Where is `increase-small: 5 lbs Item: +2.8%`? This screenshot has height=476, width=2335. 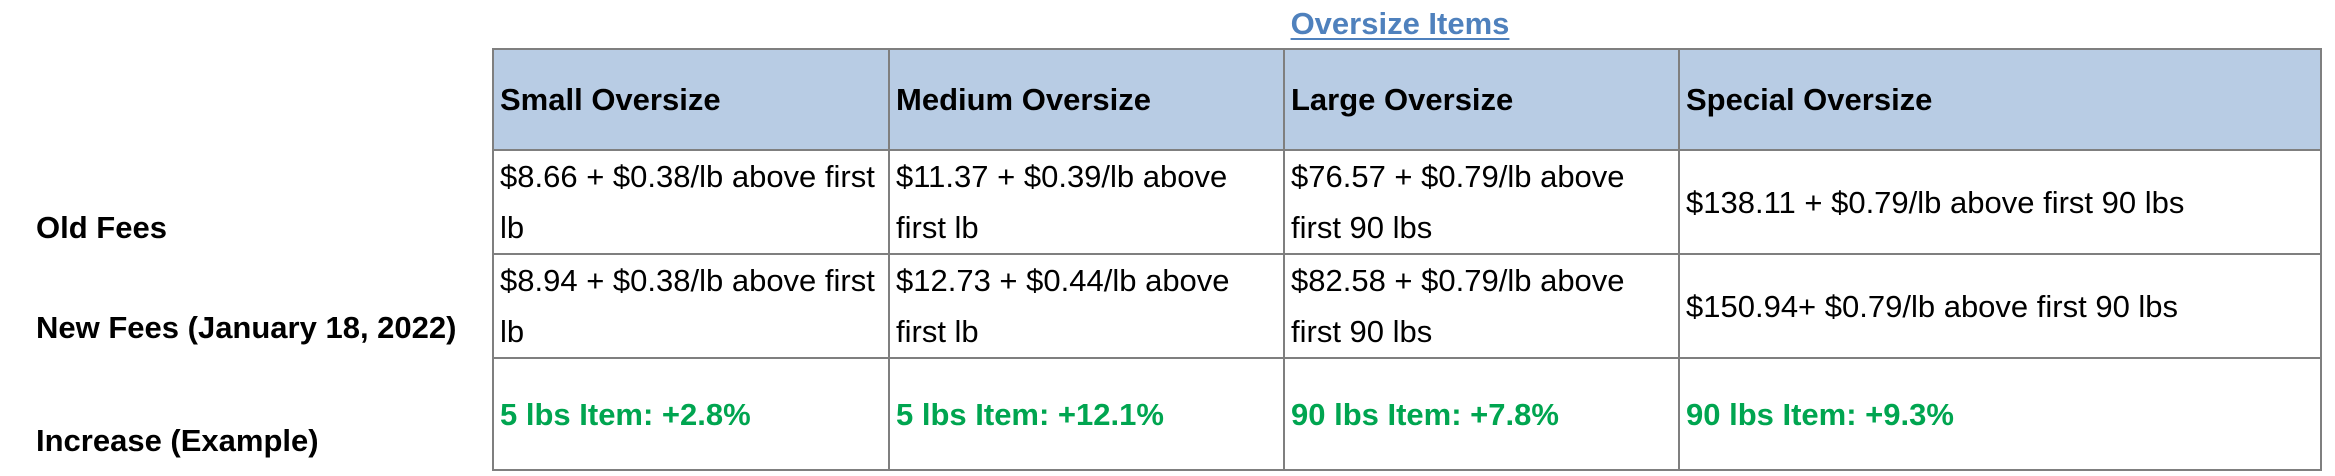
increase-small: 5 lbs Item: +2.8% is located at coordinates (691, 414).